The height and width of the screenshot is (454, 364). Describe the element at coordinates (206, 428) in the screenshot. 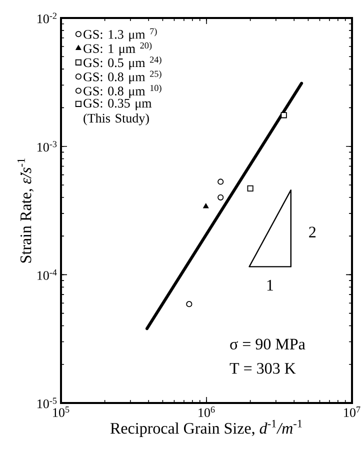

I see `x-axis-title: Reciprocal Grain Size, d$^{-1}$/m$^{-1}$` at that location.